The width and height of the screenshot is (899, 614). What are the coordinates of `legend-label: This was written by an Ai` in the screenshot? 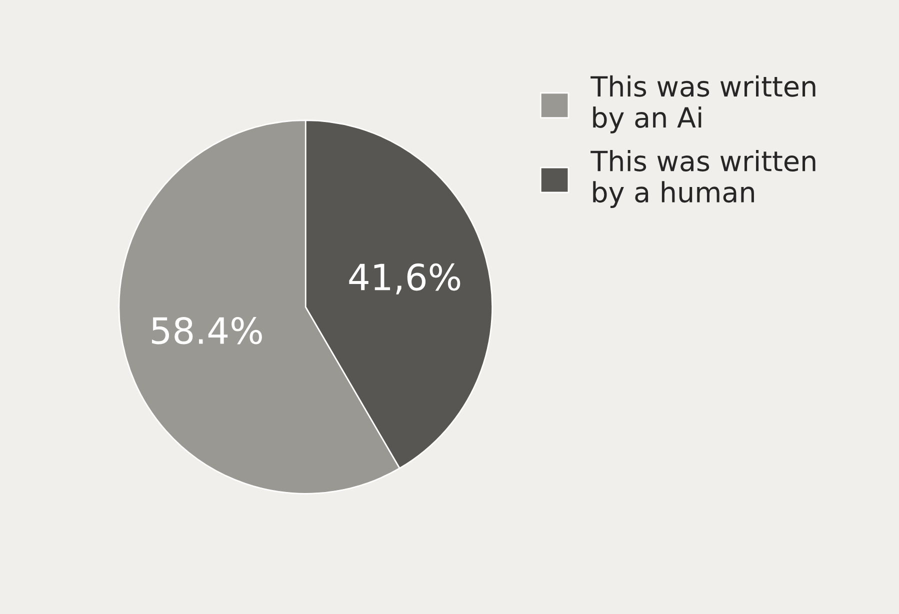 It's located at (703, 104).